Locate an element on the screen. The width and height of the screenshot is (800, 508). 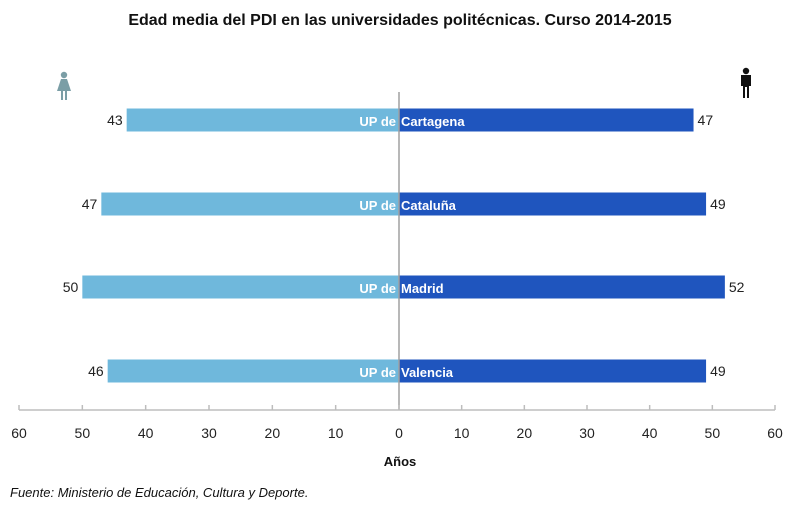
bar-female-Cartagena is located at coordinates (263, 120).